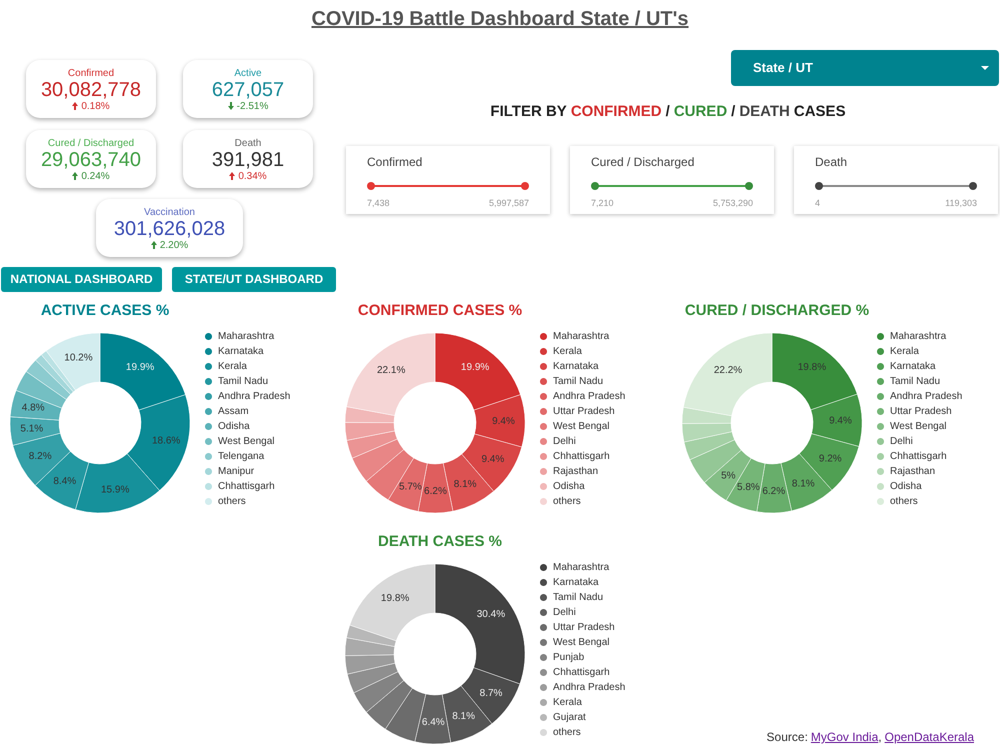  I want to click on text: 5,997,587, so click(508, 203).